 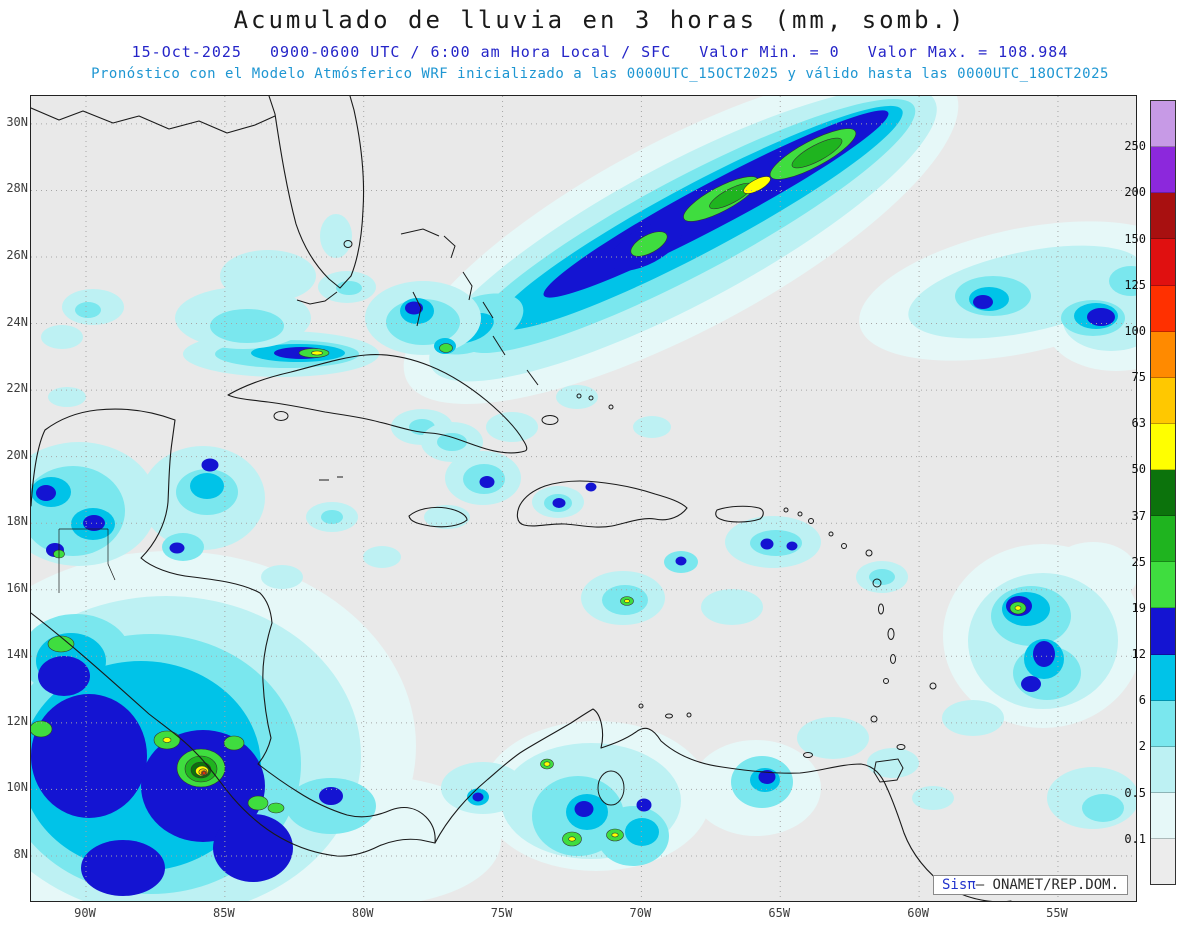 I want to click on lat-tick-label: 20N, so click(x=17, y=454).